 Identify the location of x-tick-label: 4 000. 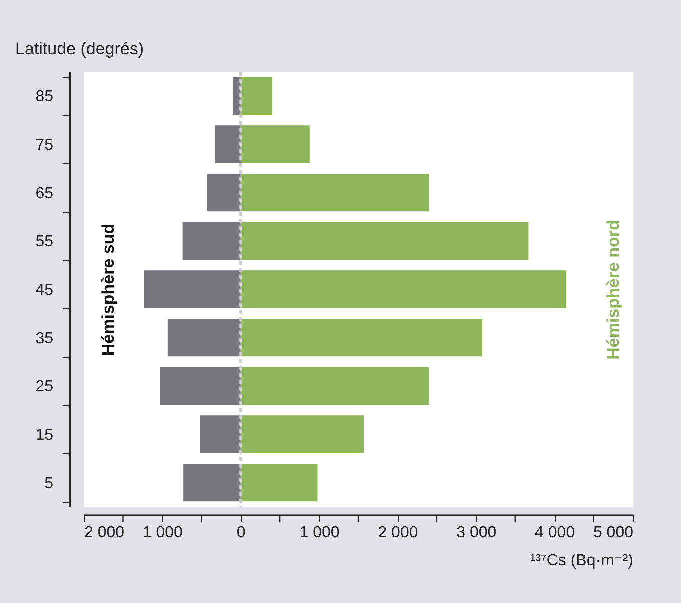
(555, 533).